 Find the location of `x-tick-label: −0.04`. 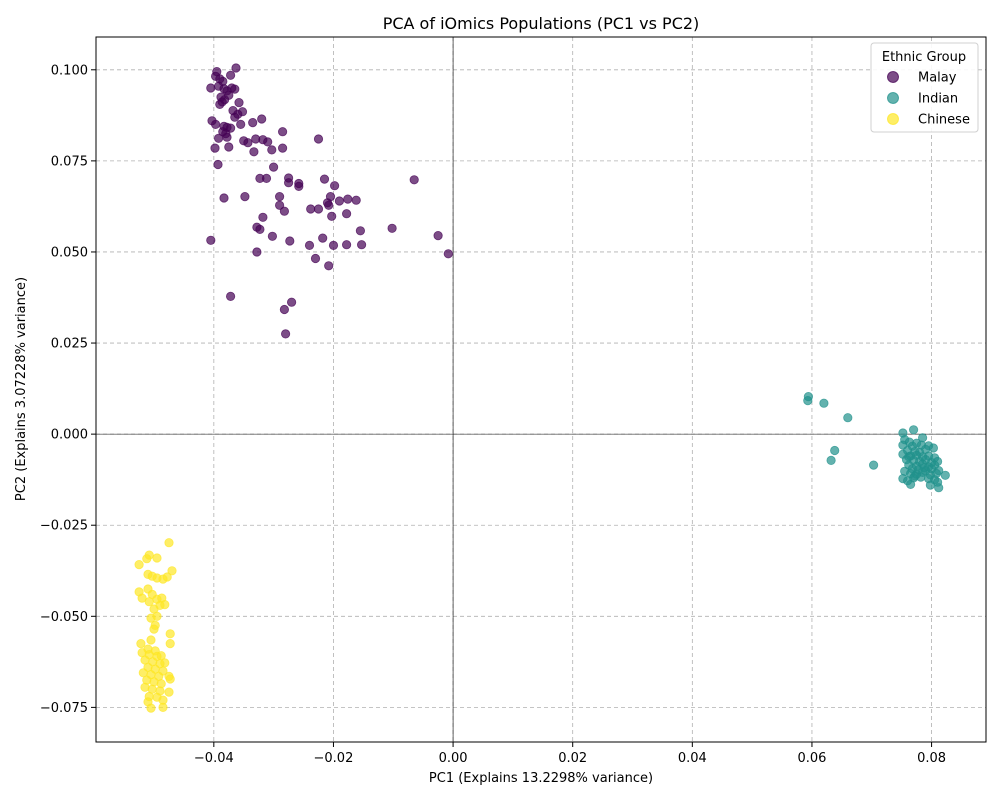

x-tick-label: −0.04 is located at coordinates (214, 758).